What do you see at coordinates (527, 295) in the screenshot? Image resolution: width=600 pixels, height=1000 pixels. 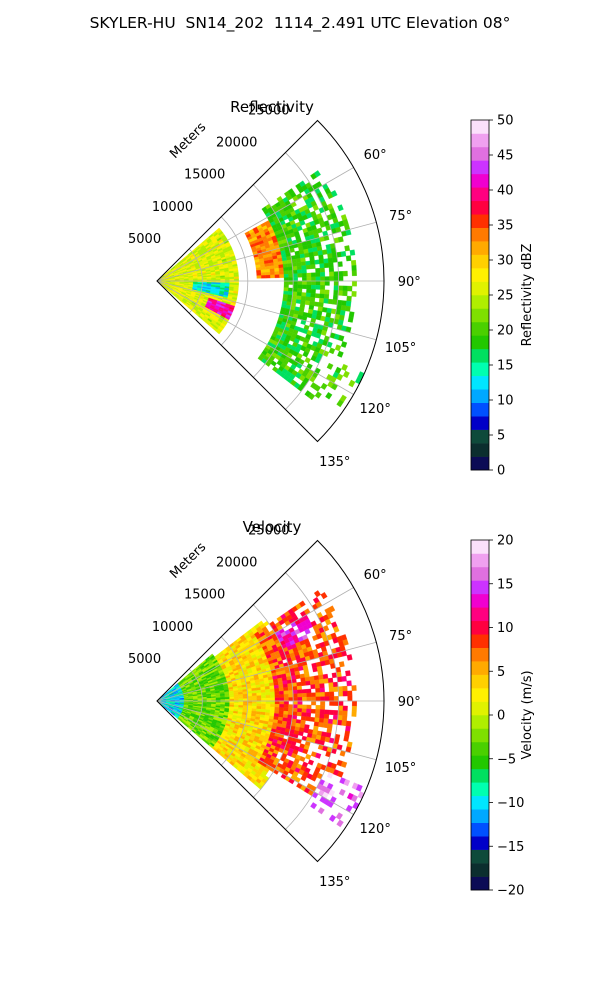 I see `colorbar-label: Reflectivity dBZ` at bounding box center [527, 295].